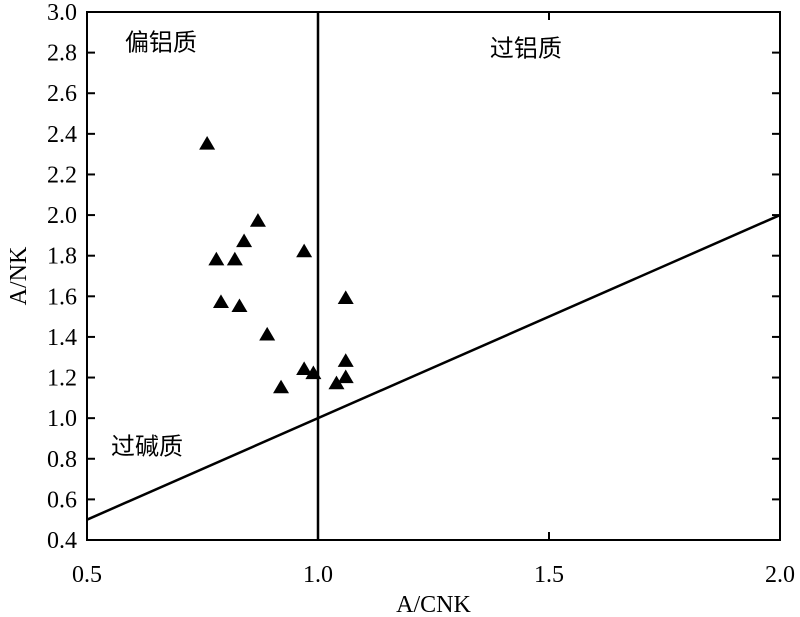 The image size is (800, 617). I want to click on y-tick-label: 1.6, so click(62, 297).